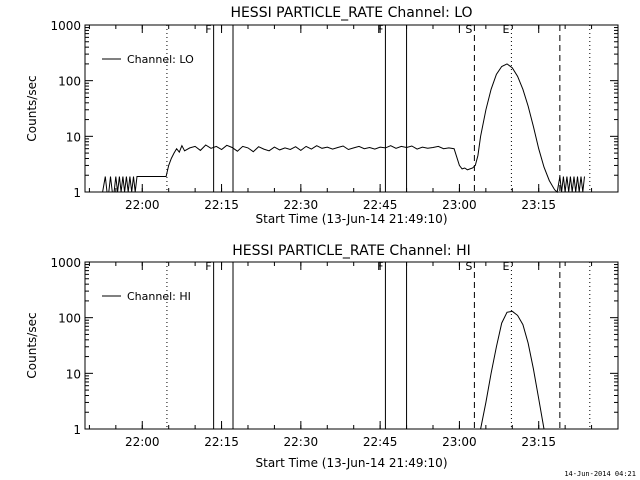  What do you see at coordinates (351, 251) in the screenshot?
I see `chart-title: HESSI PARTICLE_RATE Channel: HI` at bounding box center [351, 251].